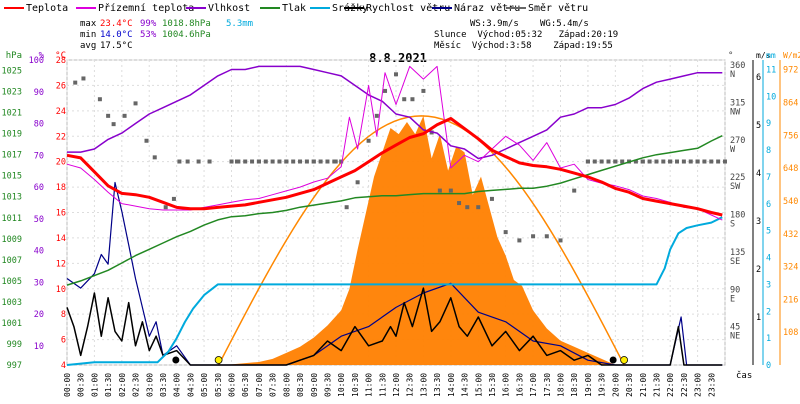  What do you see at coordinates (239, 24) in the screenshot?
I see `stats-max-rain: 5.3mm` at bounding box center [239, 24].